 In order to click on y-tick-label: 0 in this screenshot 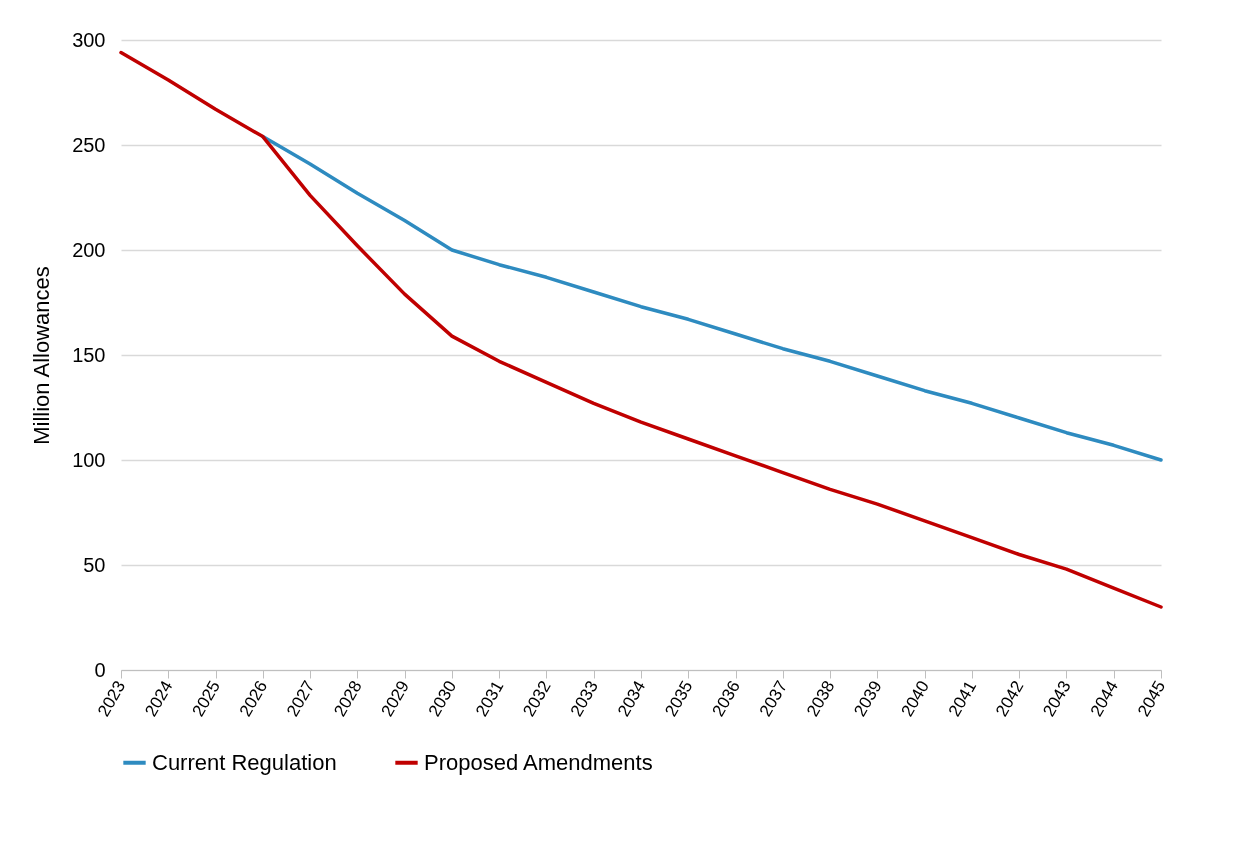, I will do `click(100, 669)`.